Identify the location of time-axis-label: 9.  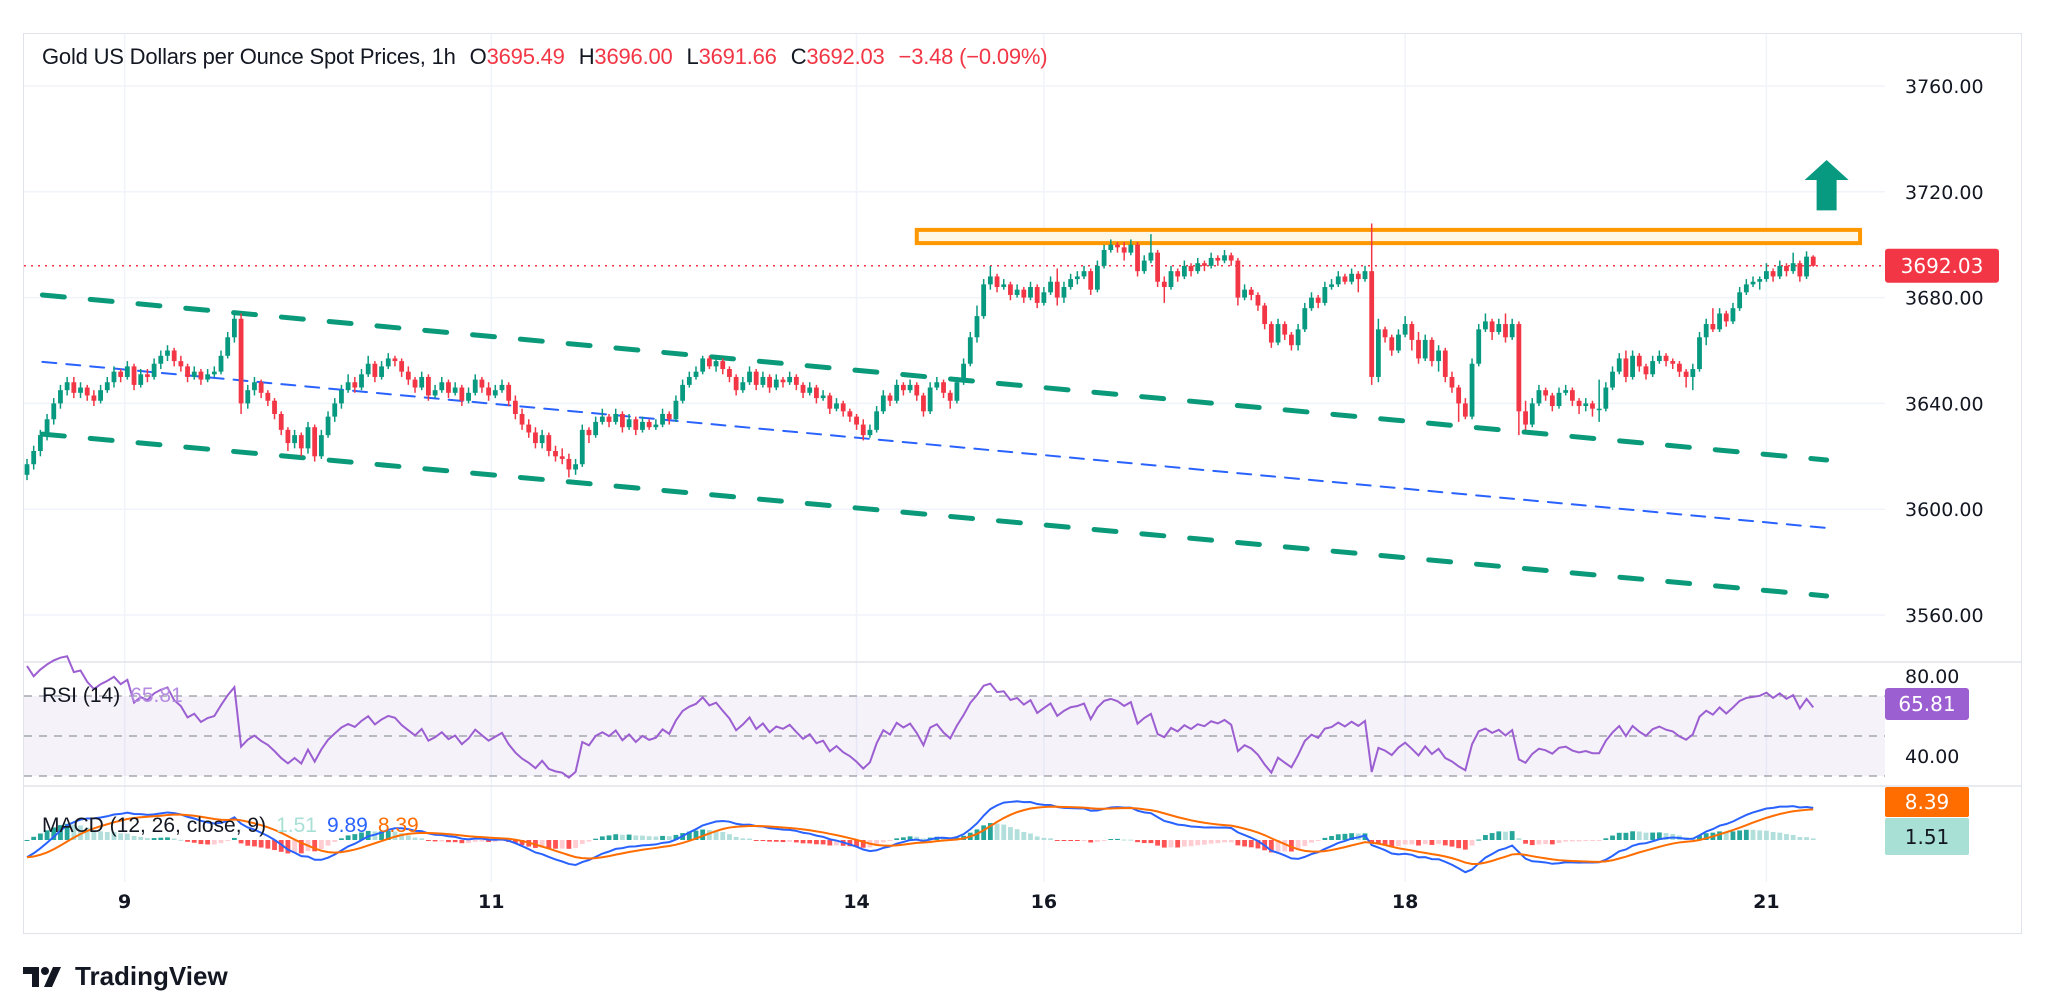
(124, 902).